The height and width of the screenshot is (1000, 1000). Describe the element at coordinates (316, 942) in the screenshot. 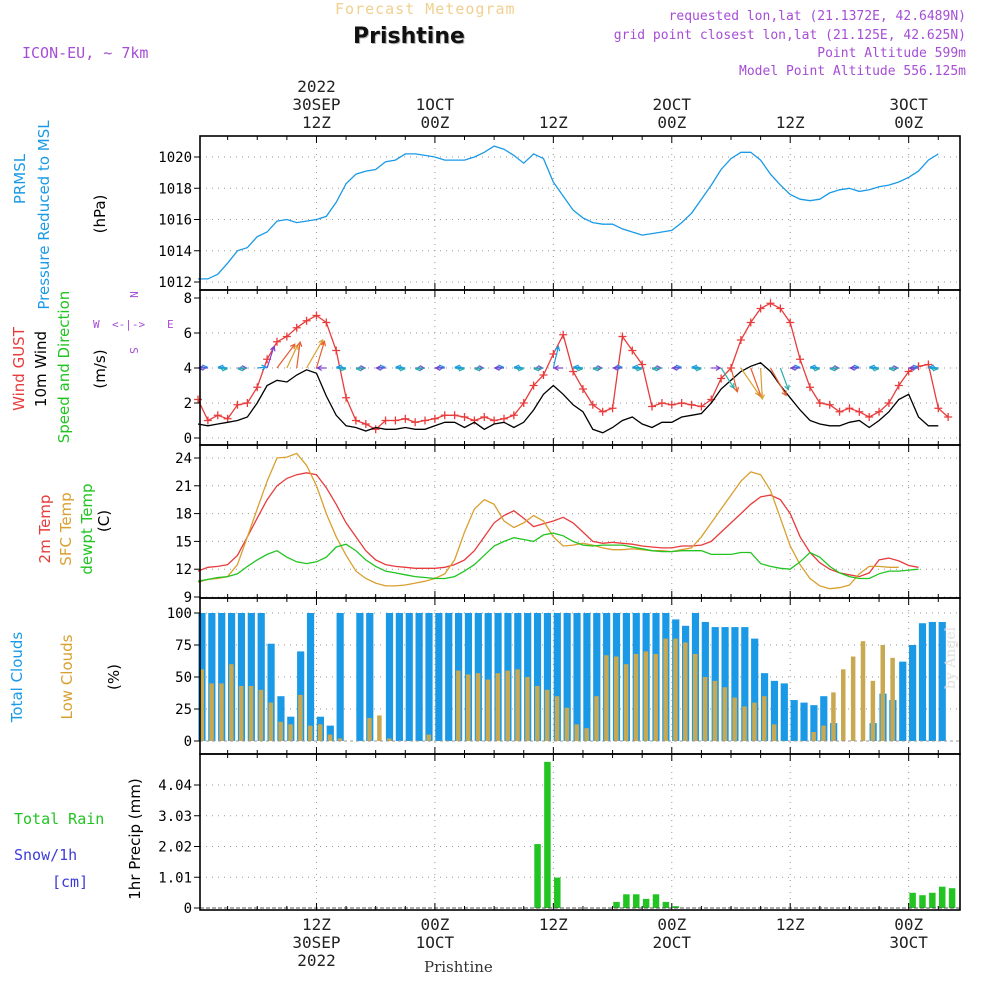

I see `time-label-bottom: 30SEP` at that location.